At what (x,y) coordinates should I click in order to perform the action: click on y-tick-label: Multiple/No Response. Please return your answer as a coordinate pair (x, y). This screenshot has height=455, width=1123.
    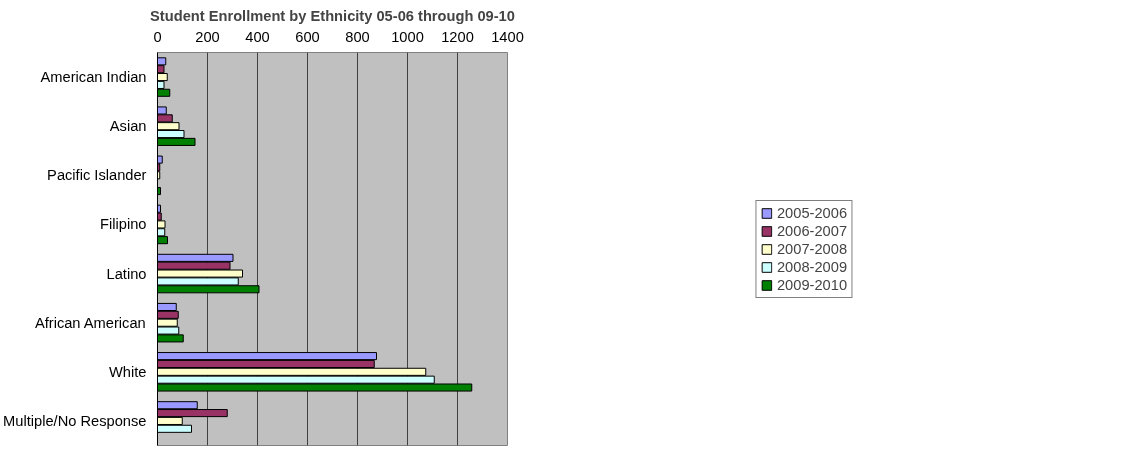
    Looking at the image, I should click on (75, 420).